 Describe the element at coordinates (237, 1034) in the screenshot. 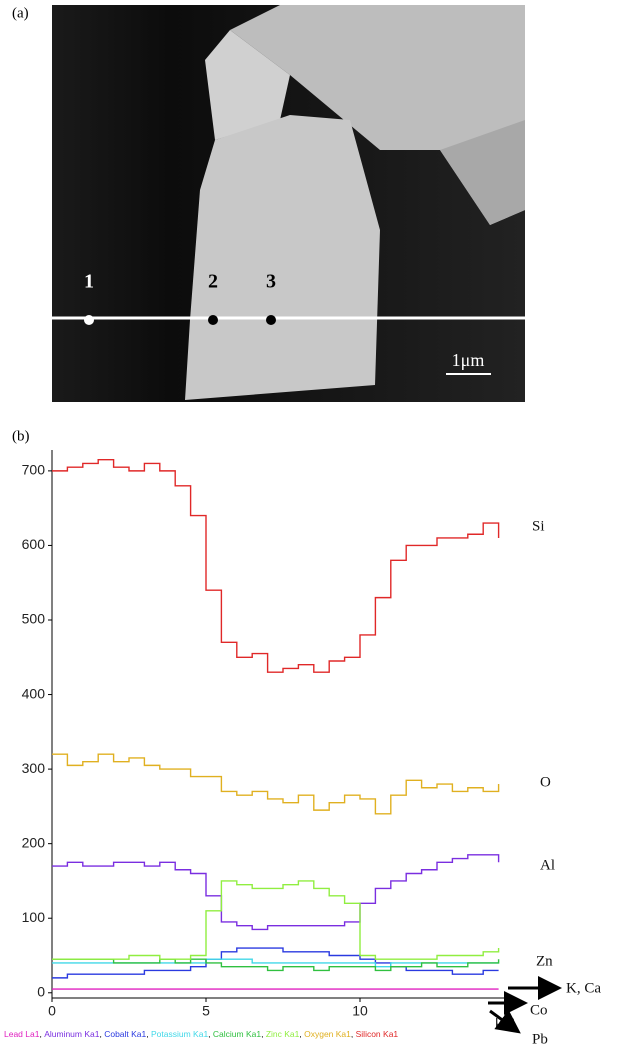

I see `legend-entry: Calcium Ka1` at that location.